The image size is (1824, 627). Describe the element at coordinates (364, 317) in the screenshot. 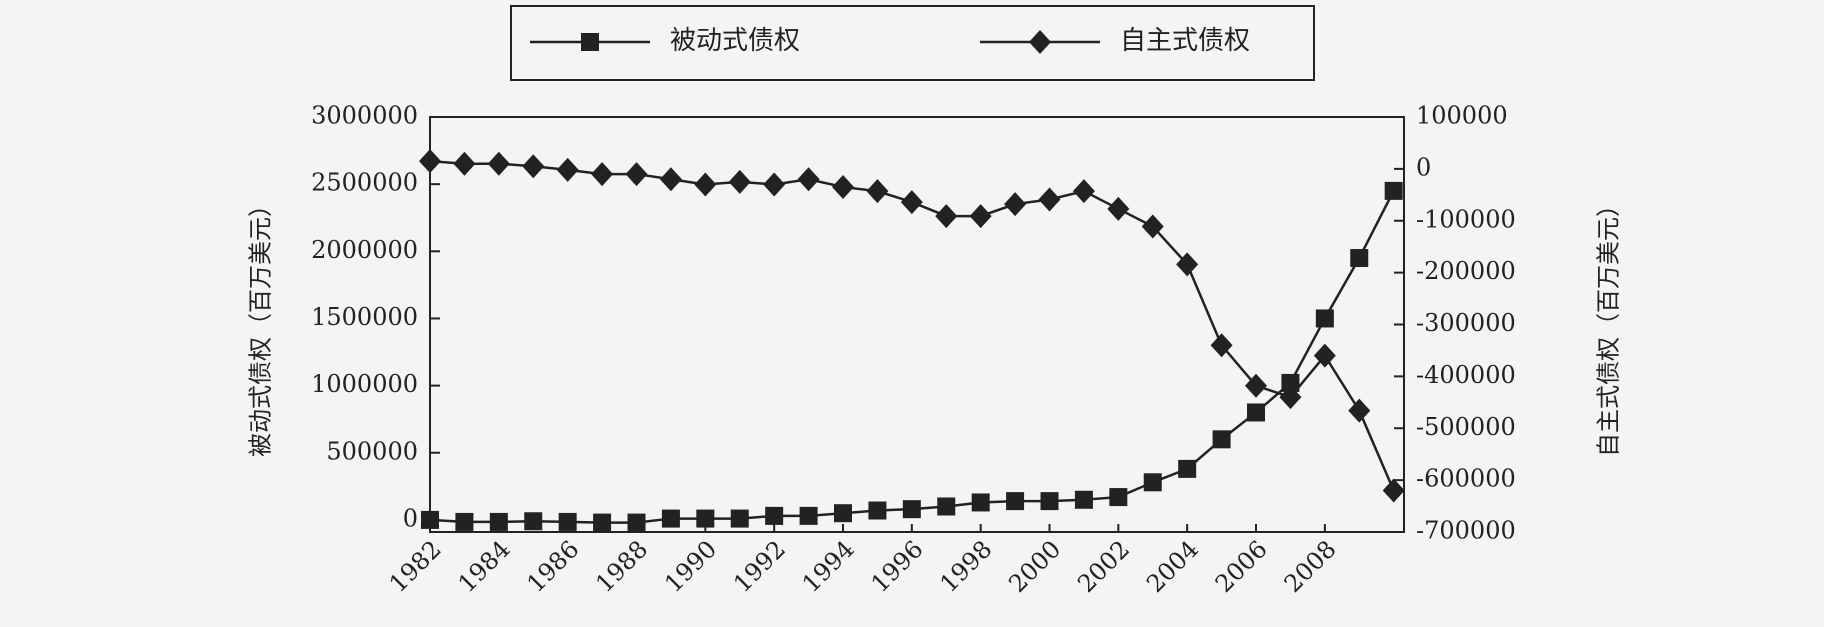

I see `y-tick-label: 1500000` at that location.